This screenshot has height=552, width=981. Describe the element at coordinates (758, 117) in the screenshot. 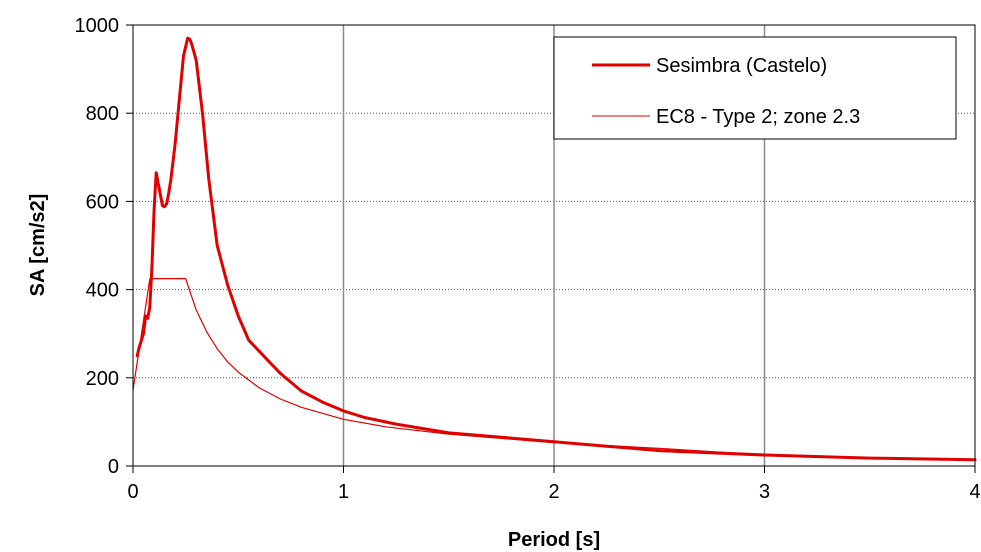

I see `legend-label-ec8: EC8 - Type 2; zone 2.3` at that location.